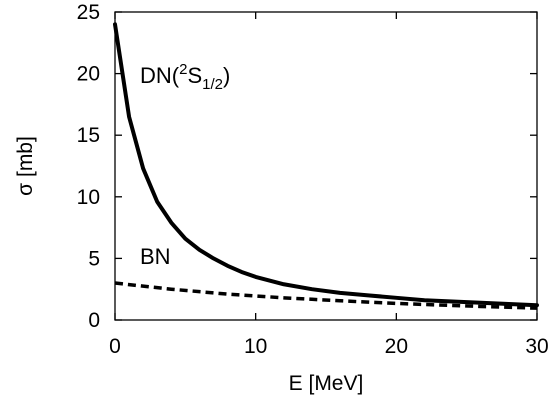 This screenshot has height=402, width=556. What do you see at coordinates (226, 75) in the screenshot?
I see `annotation-dn-suffix: )` at bounding box center [226, 75].